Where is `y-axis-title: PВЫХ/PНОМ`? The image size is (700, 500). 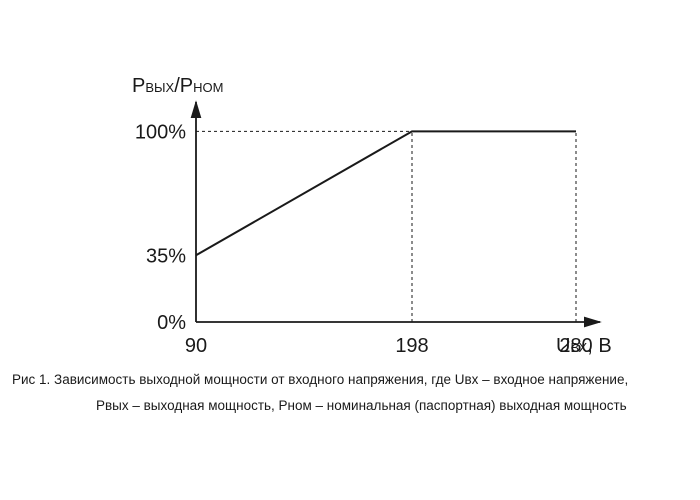 y-axis-title: PВЫХ/PНОМ is located at coordinates (177, 86).